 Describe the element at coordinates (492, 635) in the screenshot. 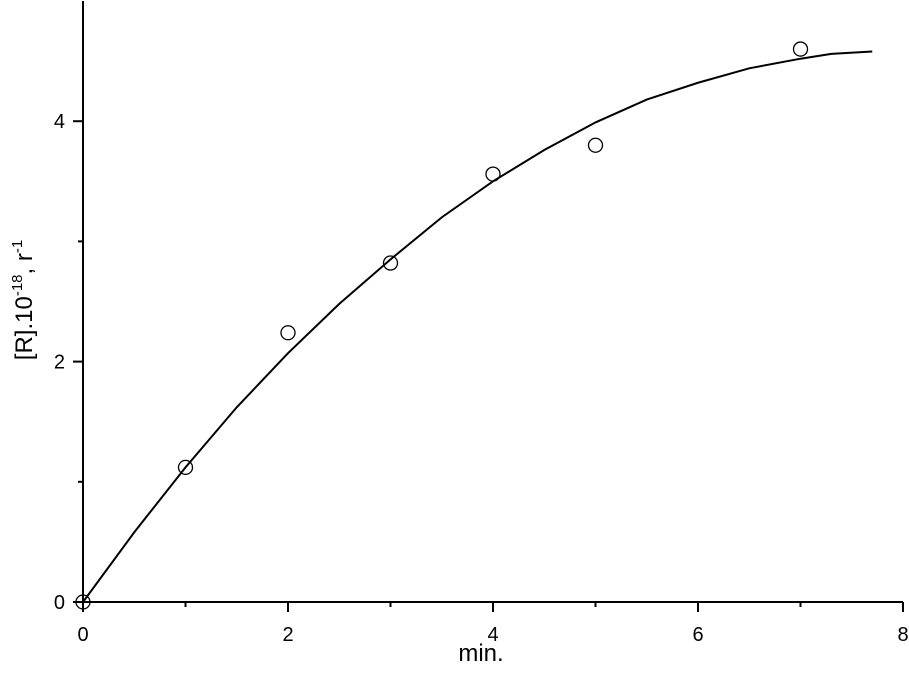

I see `x-tick-label: 4` at that location.